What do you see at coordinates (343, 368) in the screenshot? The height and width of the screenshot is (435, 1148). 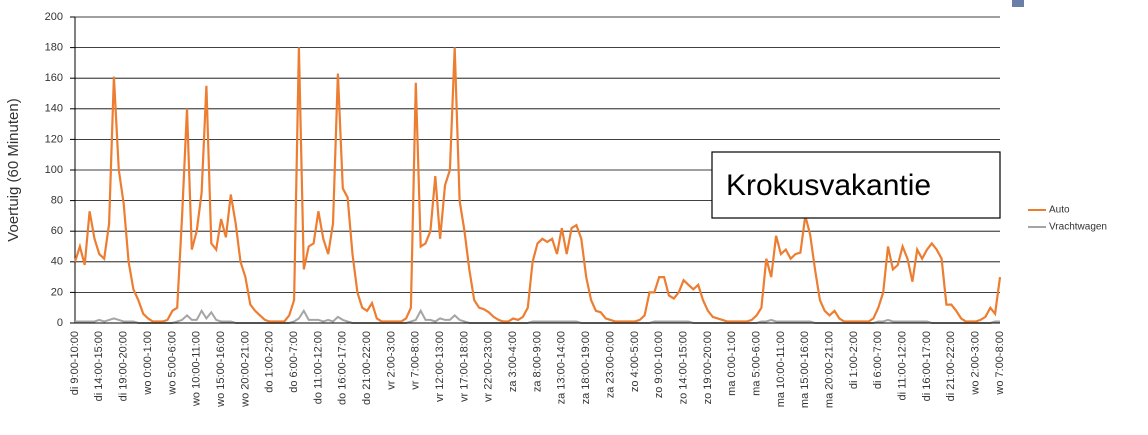 I see `x-tick-label: do 16:00-17:00` at bounding box center [343, 368].